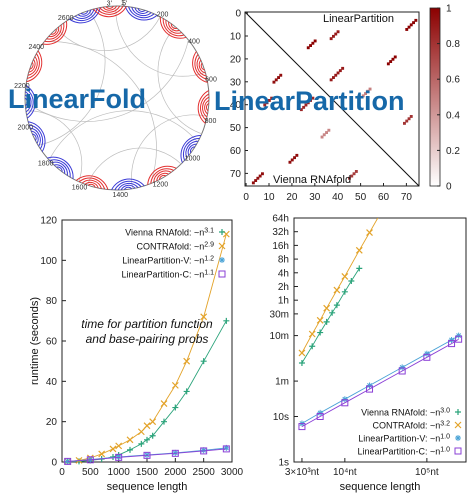 Image resolution: width=472 pixels, height=503 pixels. What do you see at coordinates (338, 197) in the screenshot?
I see `heatmap-x-ticklabel: 40` at bounding box center [338, 197].